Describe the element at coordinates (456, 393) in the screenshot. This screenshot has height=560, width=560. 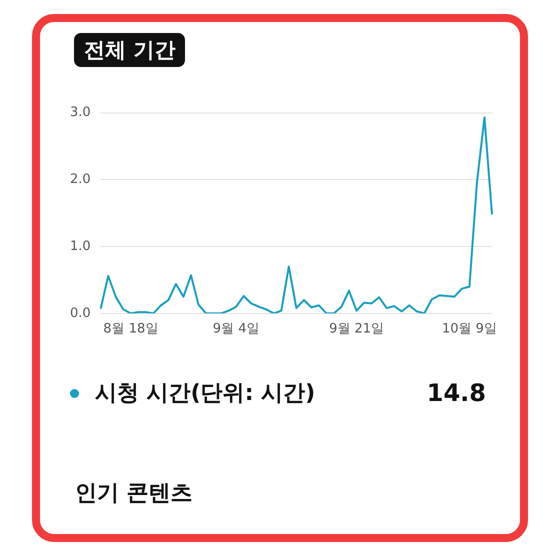
I see `text: 14.8` at that location.